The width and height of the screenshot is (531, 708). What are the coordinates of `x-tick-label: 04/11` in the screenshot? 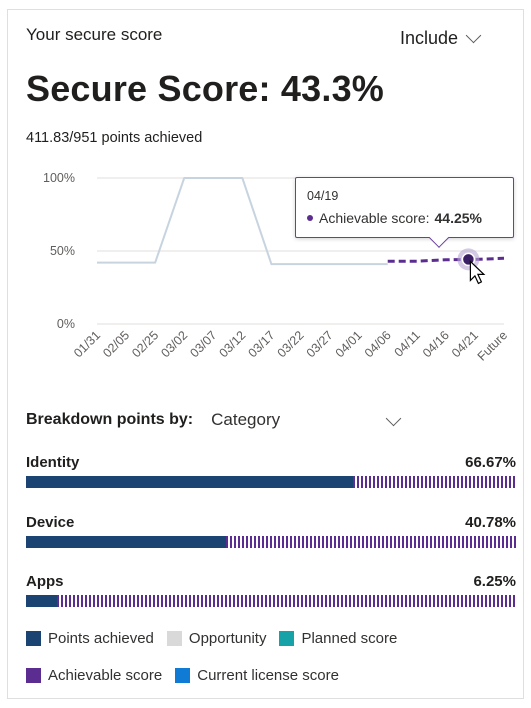 It's located at (407, 343).